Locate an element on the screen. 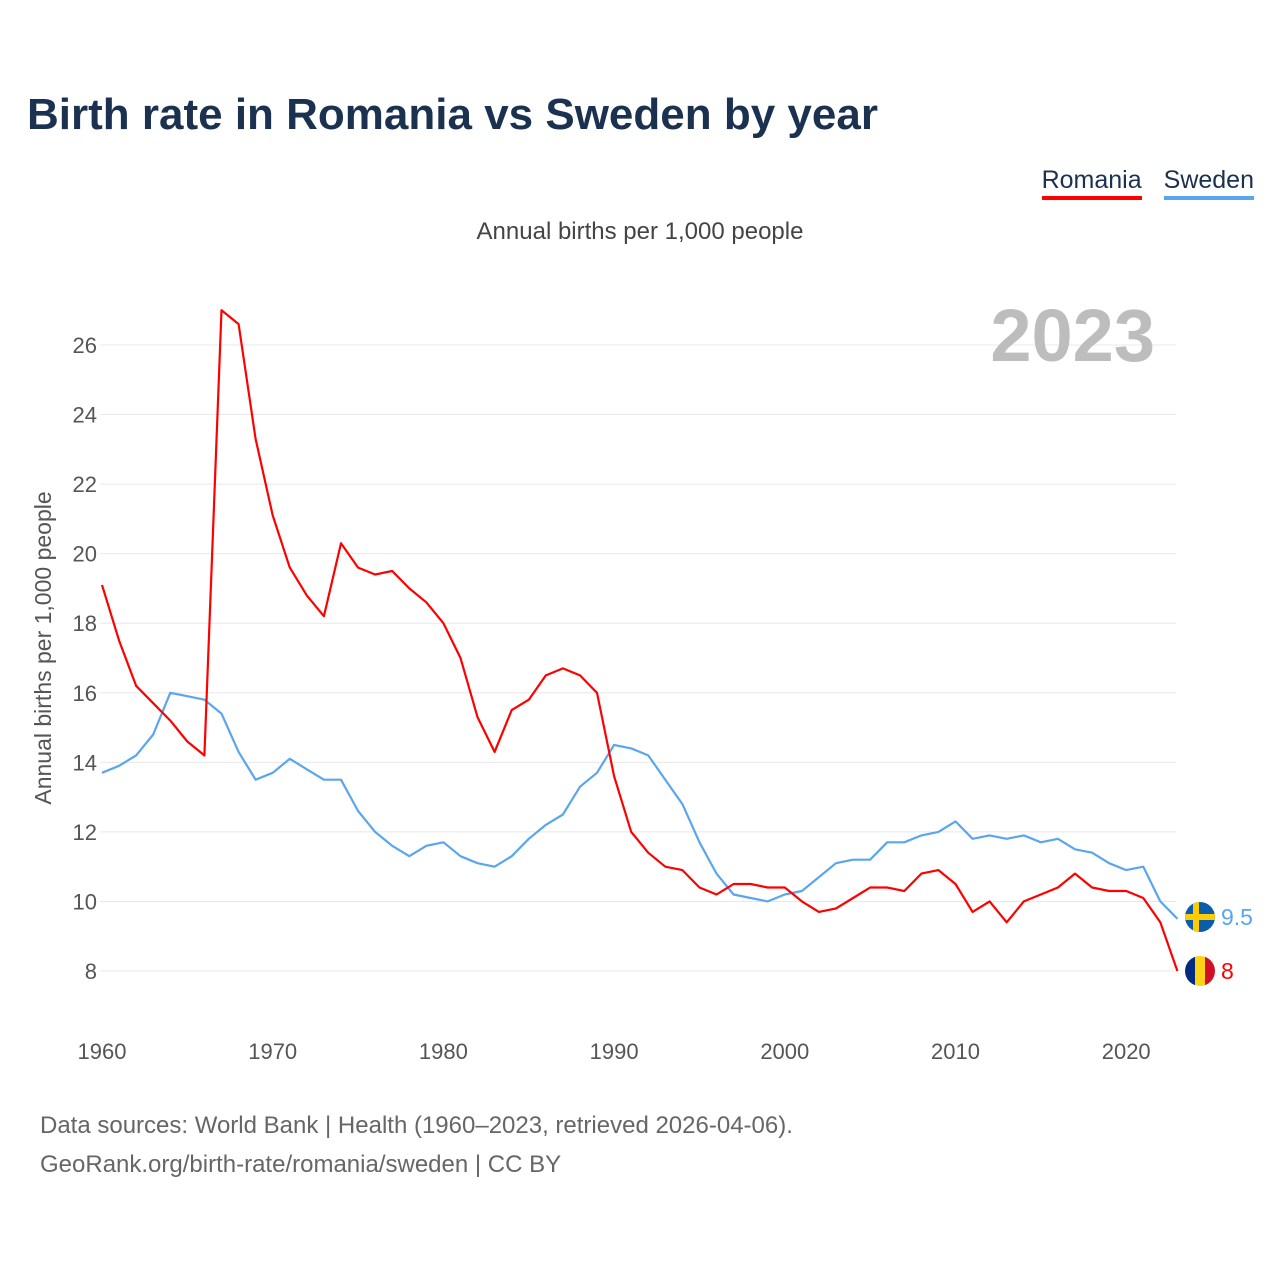 The image size is (1280, 1280). legend-romania: Romania is located at coordinates (1091, 183).